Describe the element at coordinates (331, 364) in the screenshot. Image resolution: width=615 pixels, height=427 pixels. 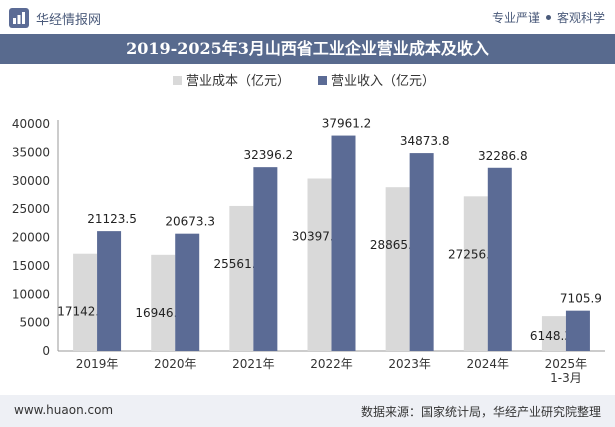
I see `x-tick-label: 2022年` at that location.